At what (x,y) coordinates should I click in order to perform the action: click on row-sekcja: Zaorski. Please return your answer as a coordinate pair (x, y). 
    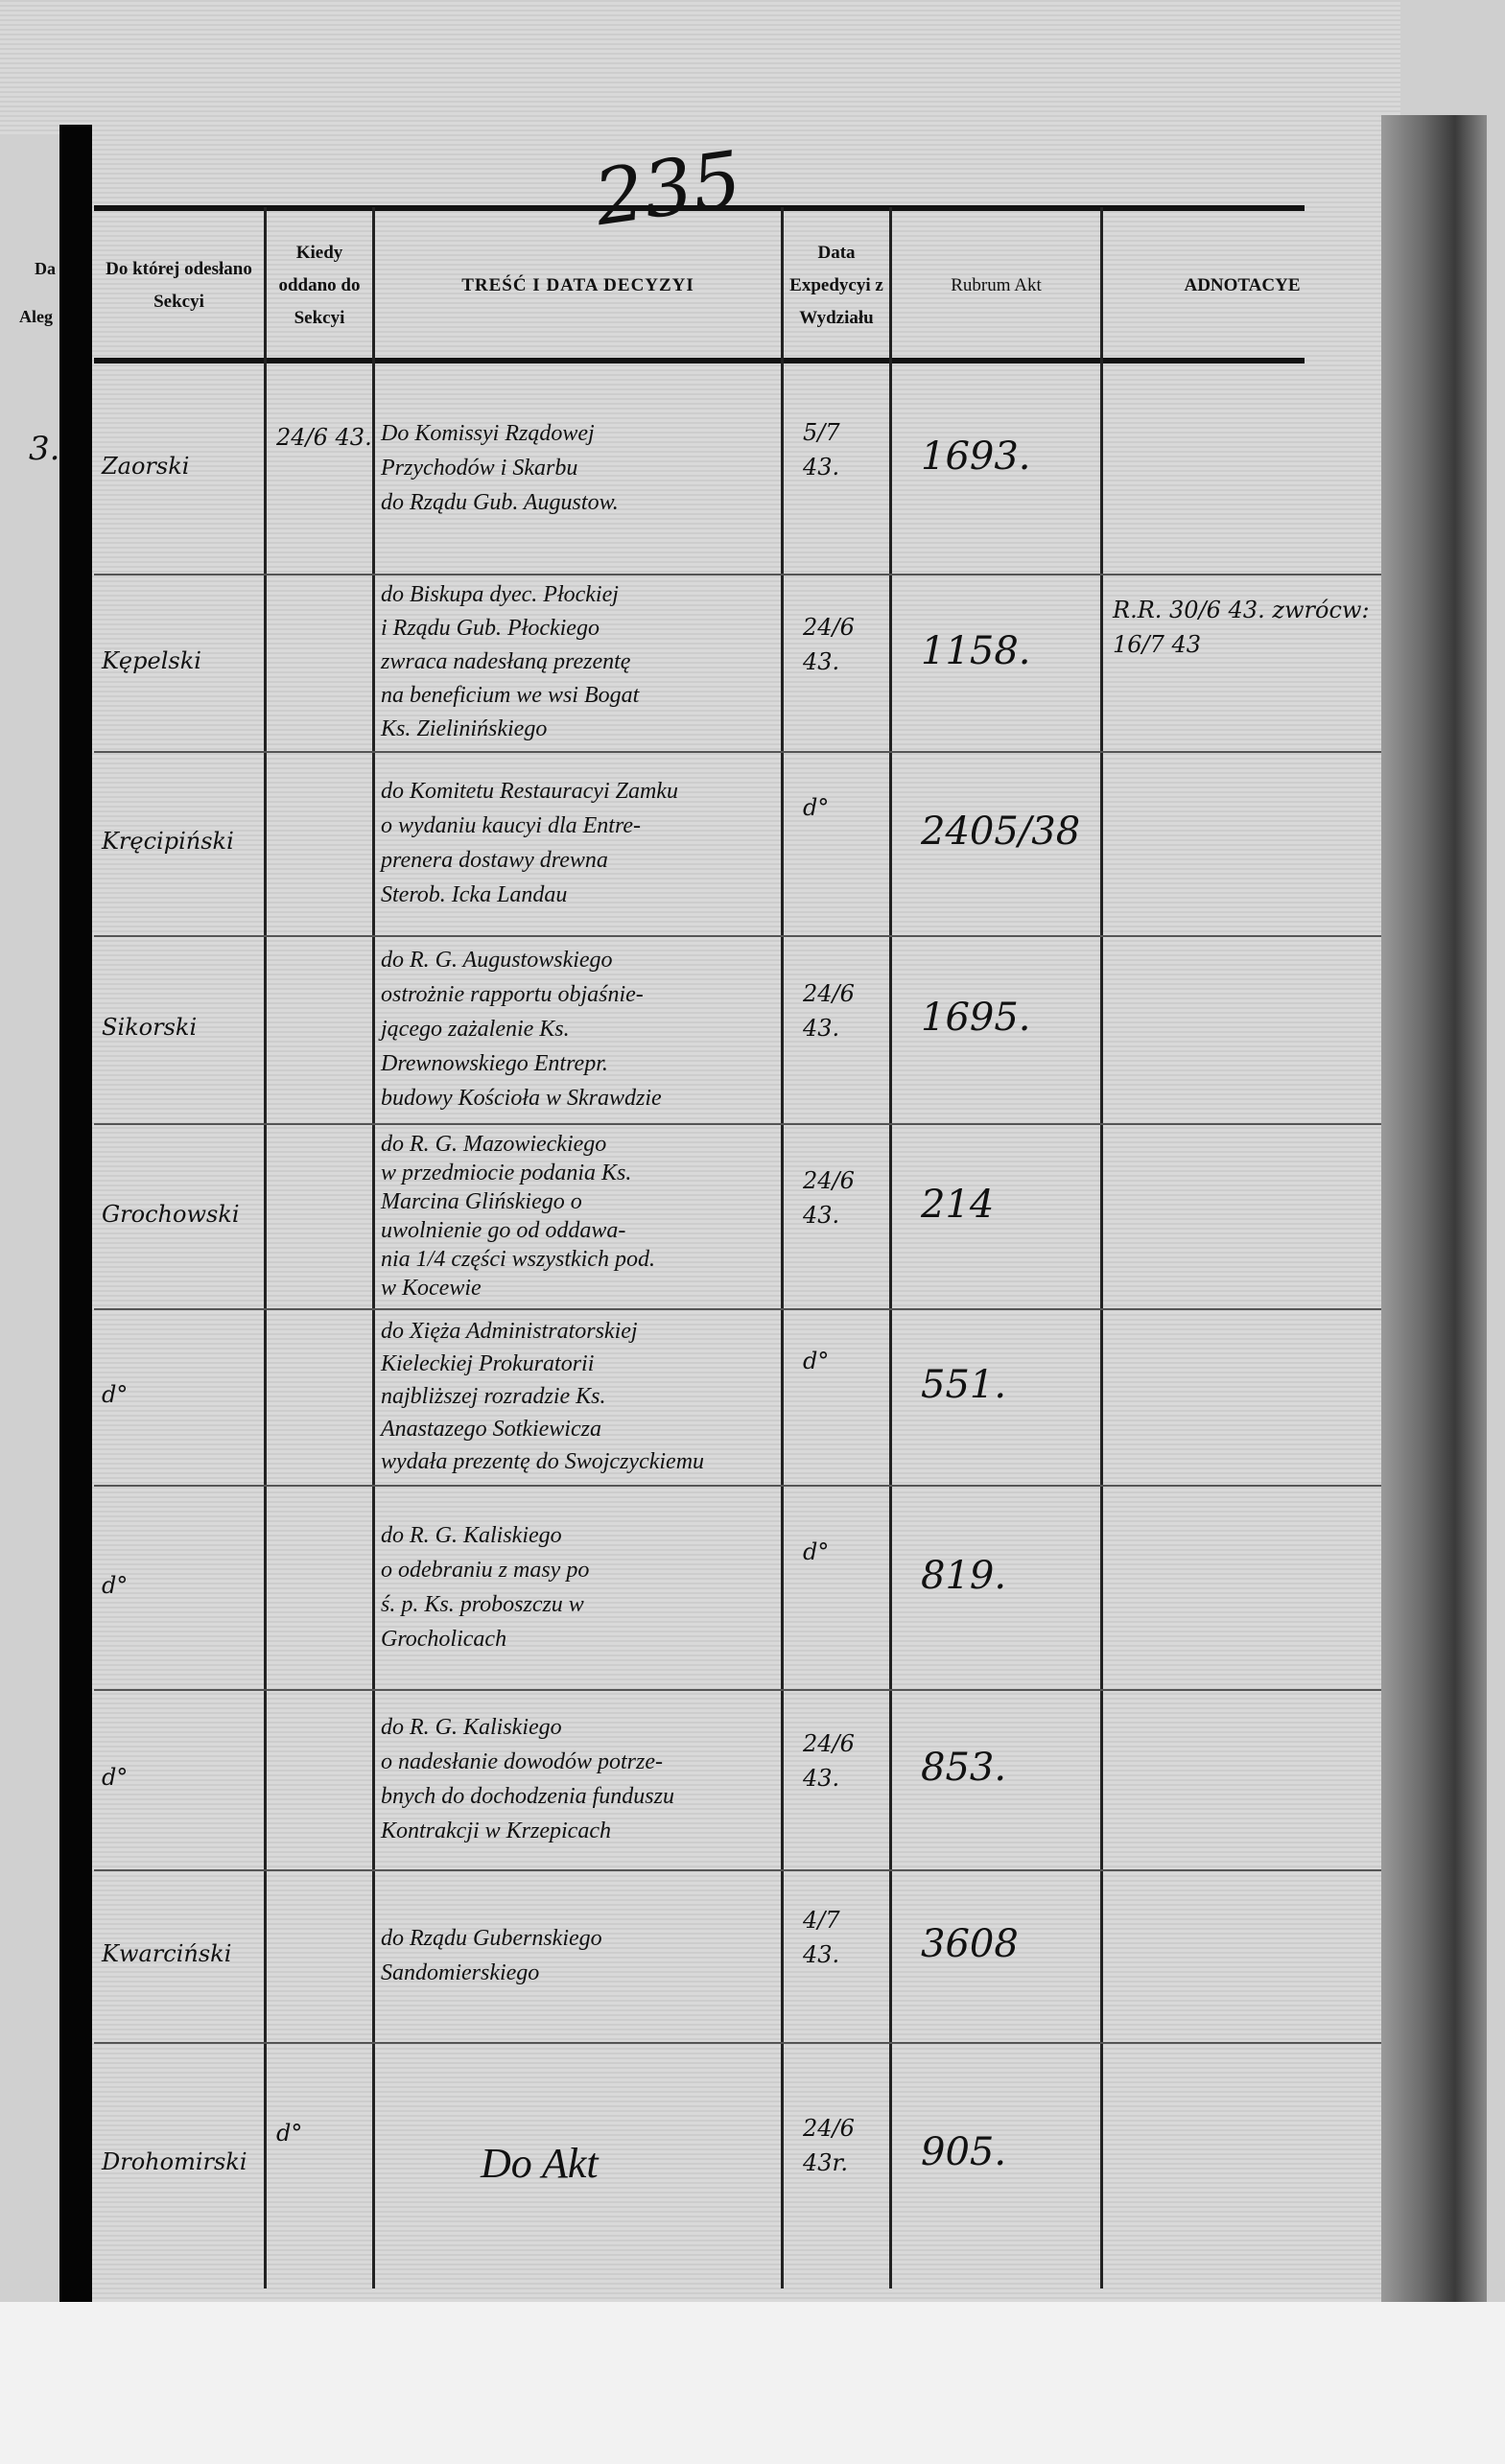
    Looking at the image, I should click on (146, 466).